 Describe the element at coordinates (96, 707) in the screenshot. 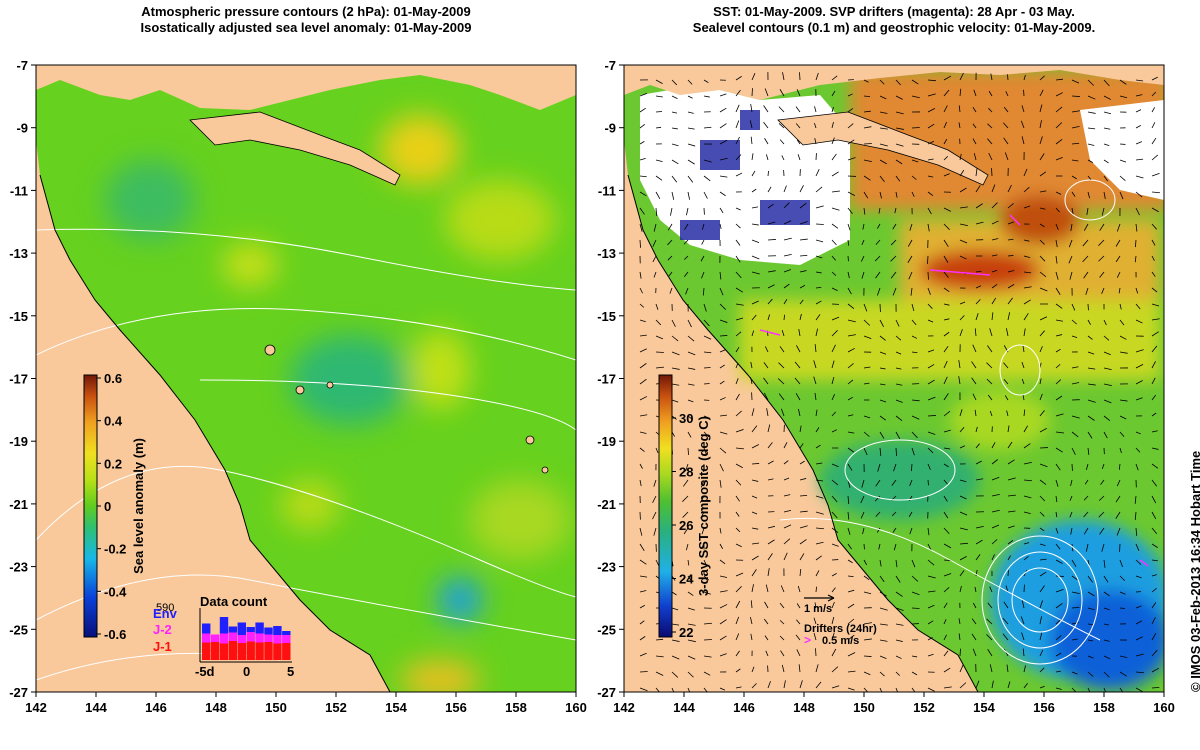

I see `left-lon-label: 144` at that location.